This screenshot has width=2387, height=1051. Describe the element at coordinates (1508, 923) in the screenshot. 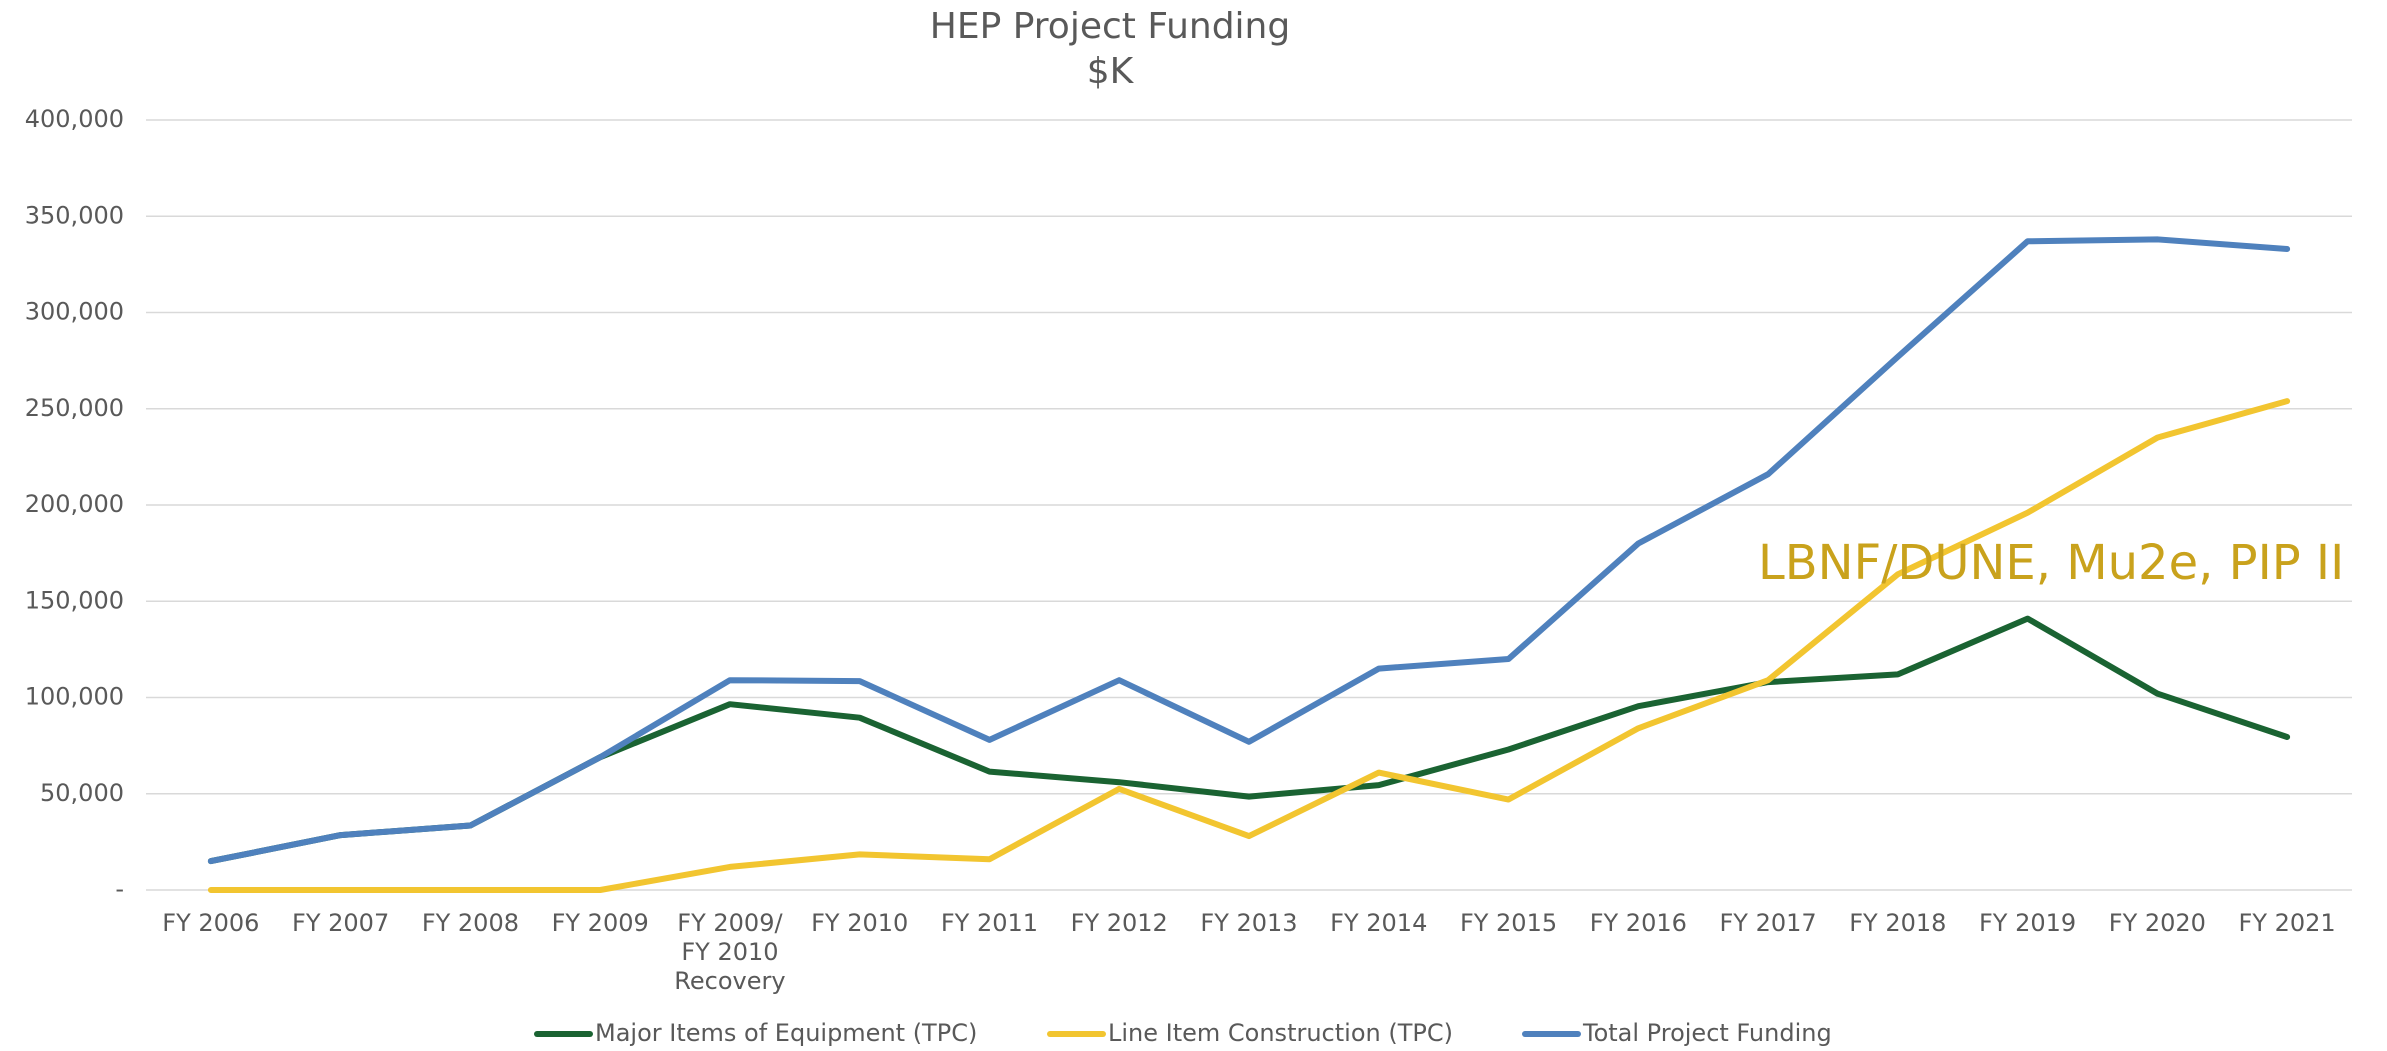

I see `x-tick-label: FY 2015` at that location.